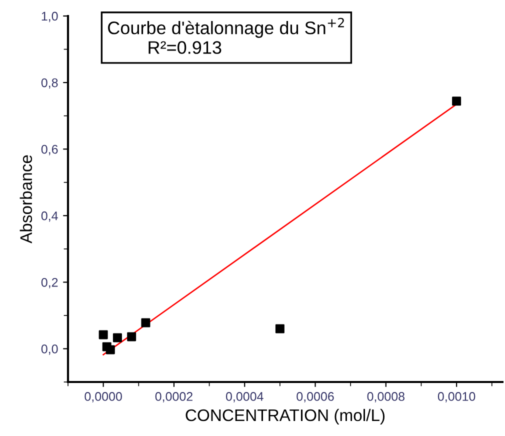 The width and height of the screenshot is (505, 436). I want to click on x-tick-label: 0,0006, so click(315, 397).